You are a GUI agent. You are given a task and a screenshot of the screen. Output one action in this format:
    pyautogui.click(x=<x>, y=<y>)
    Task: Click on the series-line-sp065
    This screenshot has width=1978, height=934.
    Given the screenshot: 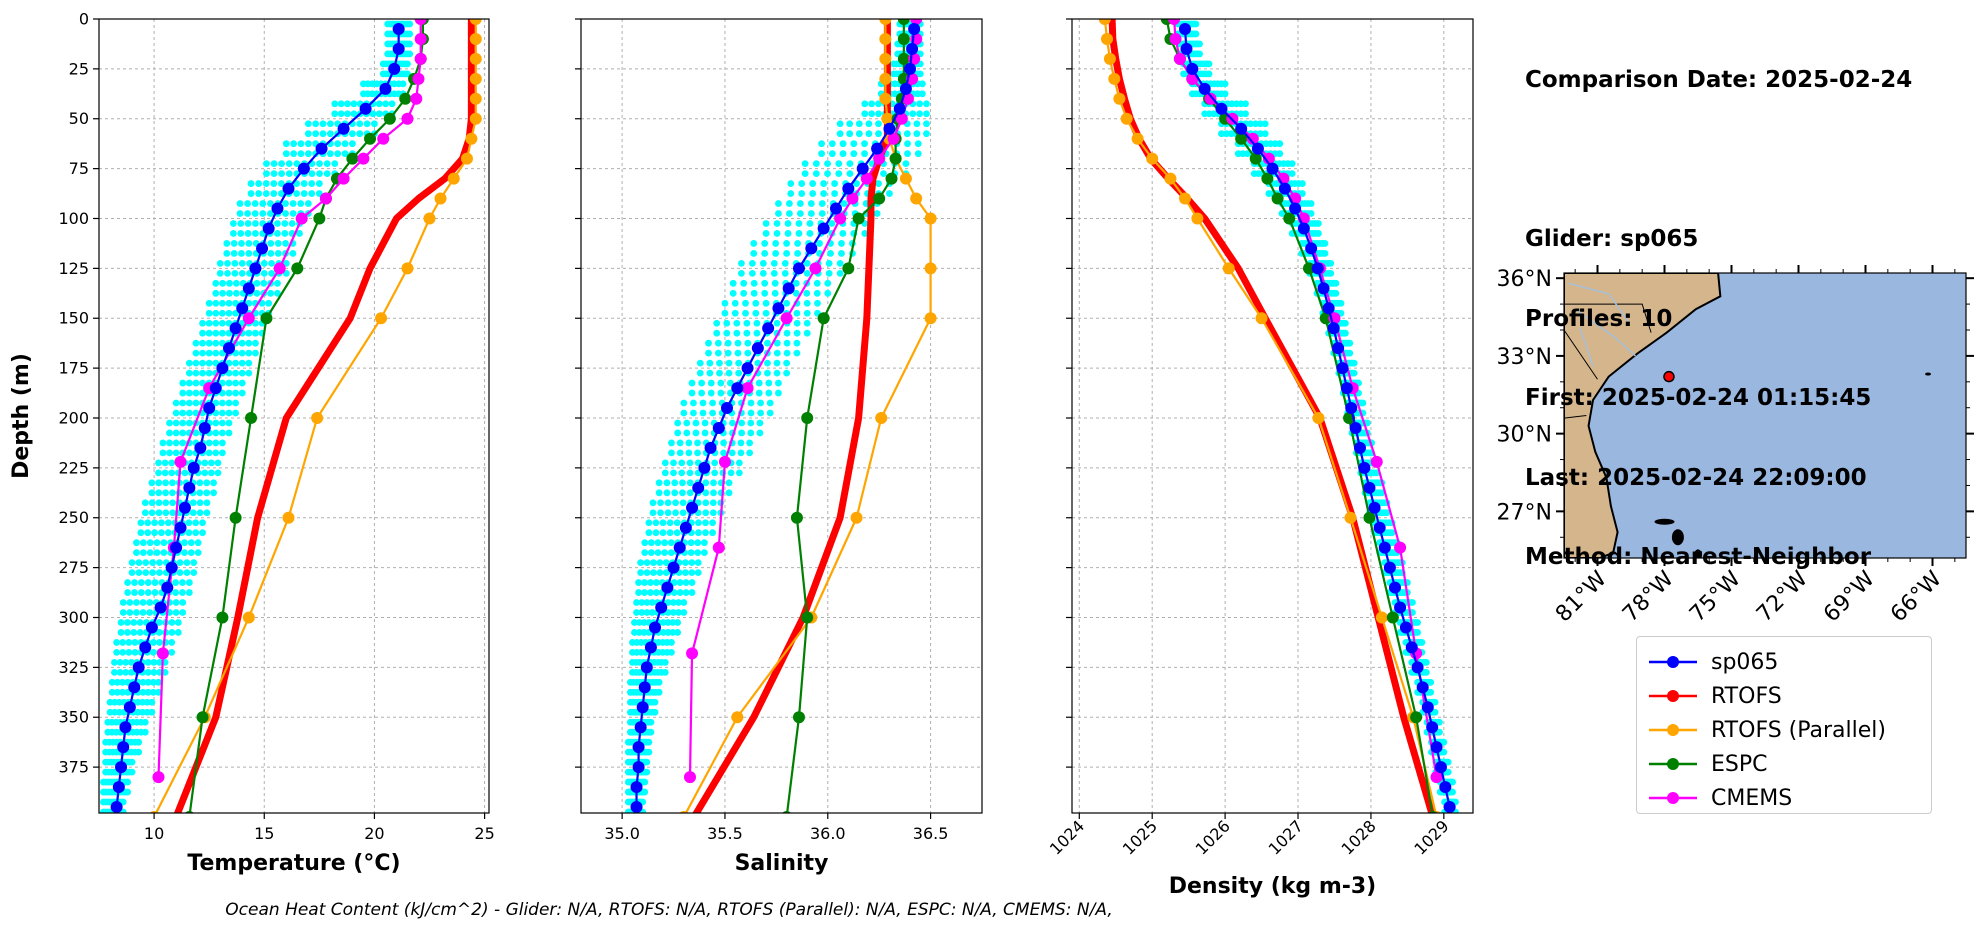 What is the action you would take?
    pyautogui.click(x=257, y=418)
    